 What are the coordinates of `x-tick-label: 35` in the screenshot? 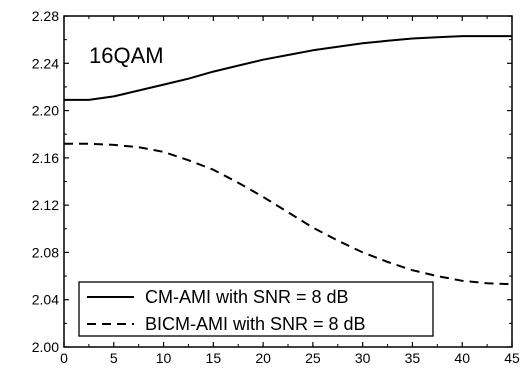 It's located at (413, 358).